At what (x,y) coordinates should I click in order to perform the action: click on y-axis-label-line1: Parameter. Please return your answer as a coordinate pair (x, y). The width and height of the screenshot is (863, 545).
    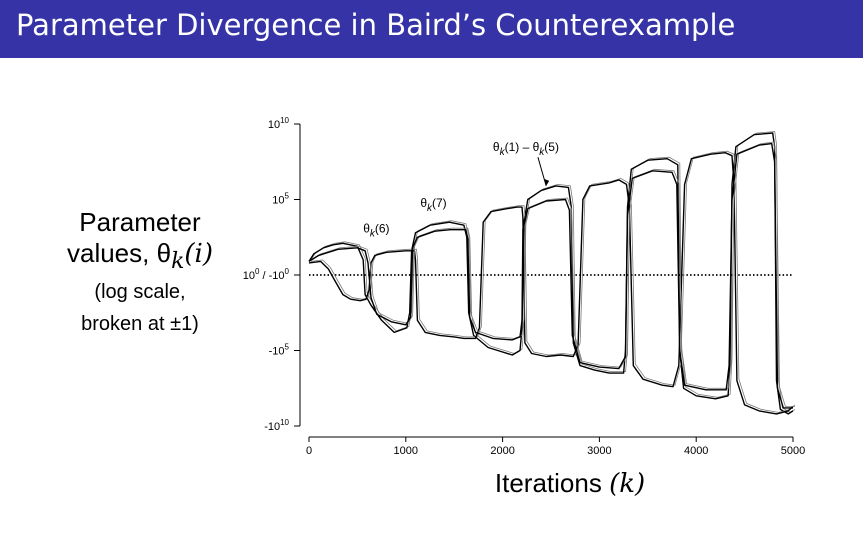
    Looking at the image, I should click on (140, 222).